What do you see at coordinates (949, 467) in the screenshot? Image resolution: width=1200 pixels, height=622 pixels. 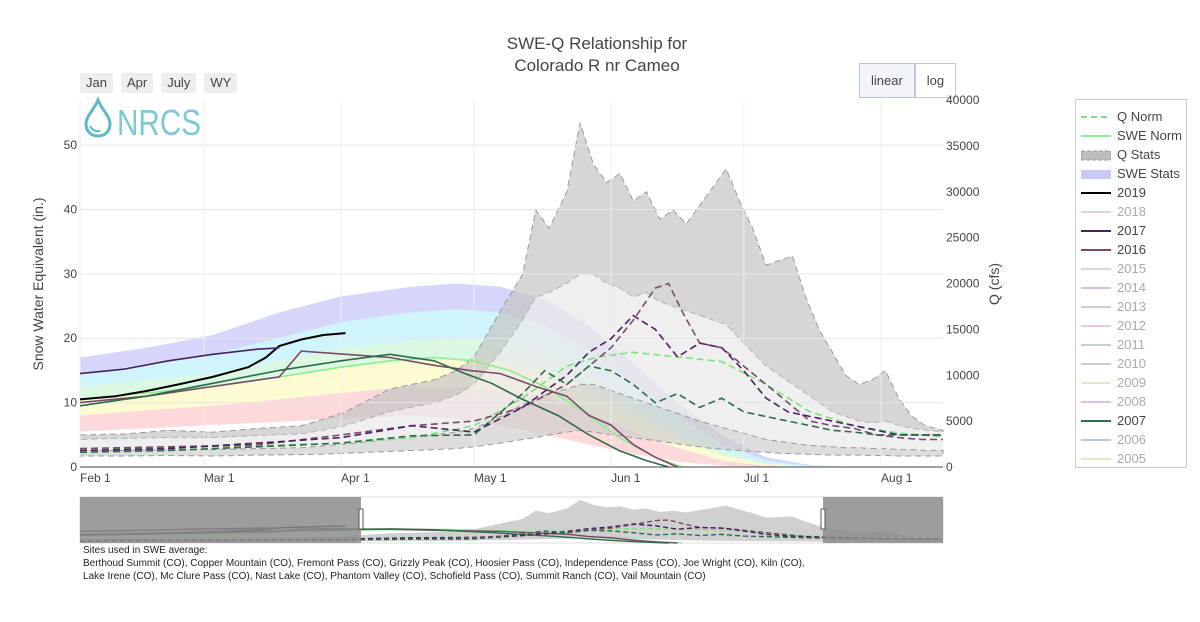 I see `y-right-tick-label: 0` at bounding box center [949, 467].